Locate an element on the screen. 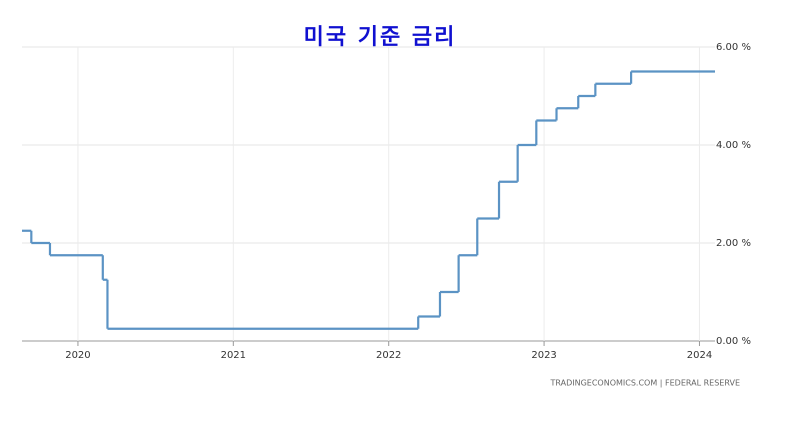 Image resolution: width=793 pixels, height=425 pixels. source: TRADINGECONOMICS.COM | FEDERAL RESERVE is located at coordinates (644, 383).